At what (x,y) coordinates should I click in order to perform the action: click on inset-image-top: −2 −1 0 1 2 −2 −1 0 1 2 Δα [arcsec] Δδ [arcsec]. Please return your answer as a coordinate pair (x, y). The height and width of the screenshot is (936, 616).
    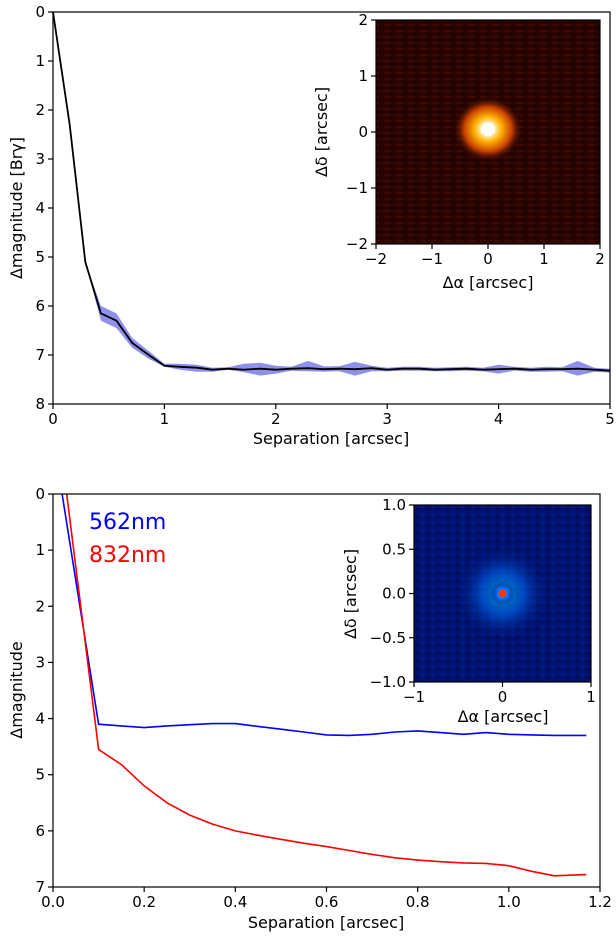
    Looking at the image, I should click on (458, 151).